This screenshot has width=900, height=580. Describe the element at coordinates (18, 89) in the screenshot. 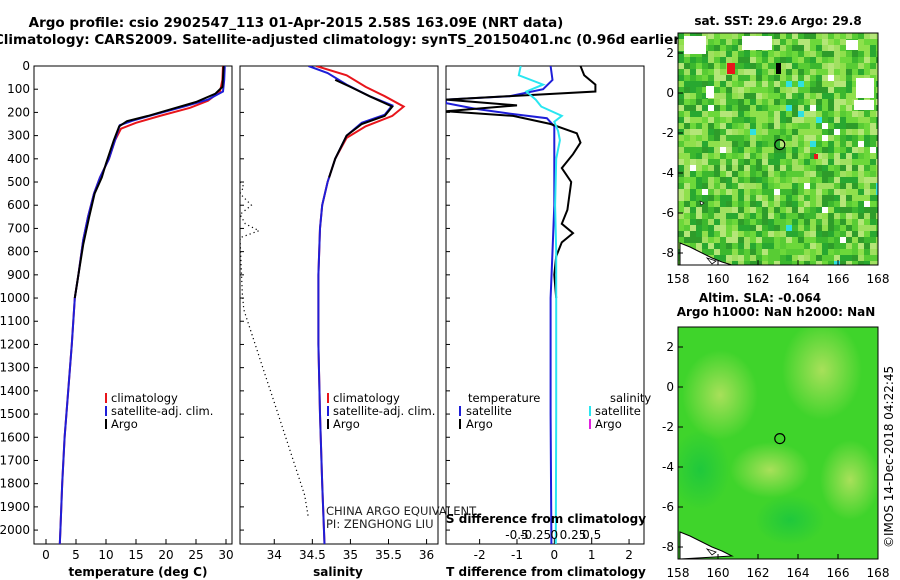

I see `depth-tick-label-1: 100` at that location.